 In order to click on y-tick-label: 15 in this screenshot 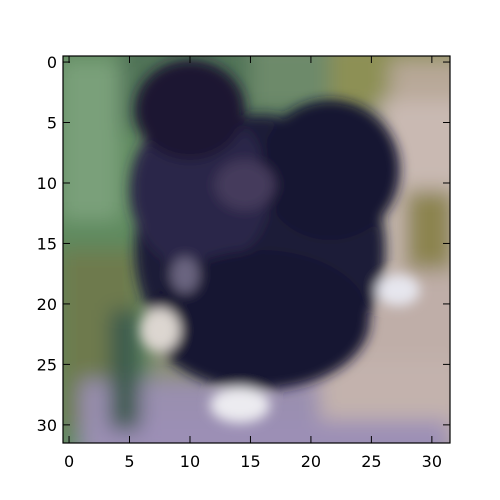, I will do `click(47, 243)`.